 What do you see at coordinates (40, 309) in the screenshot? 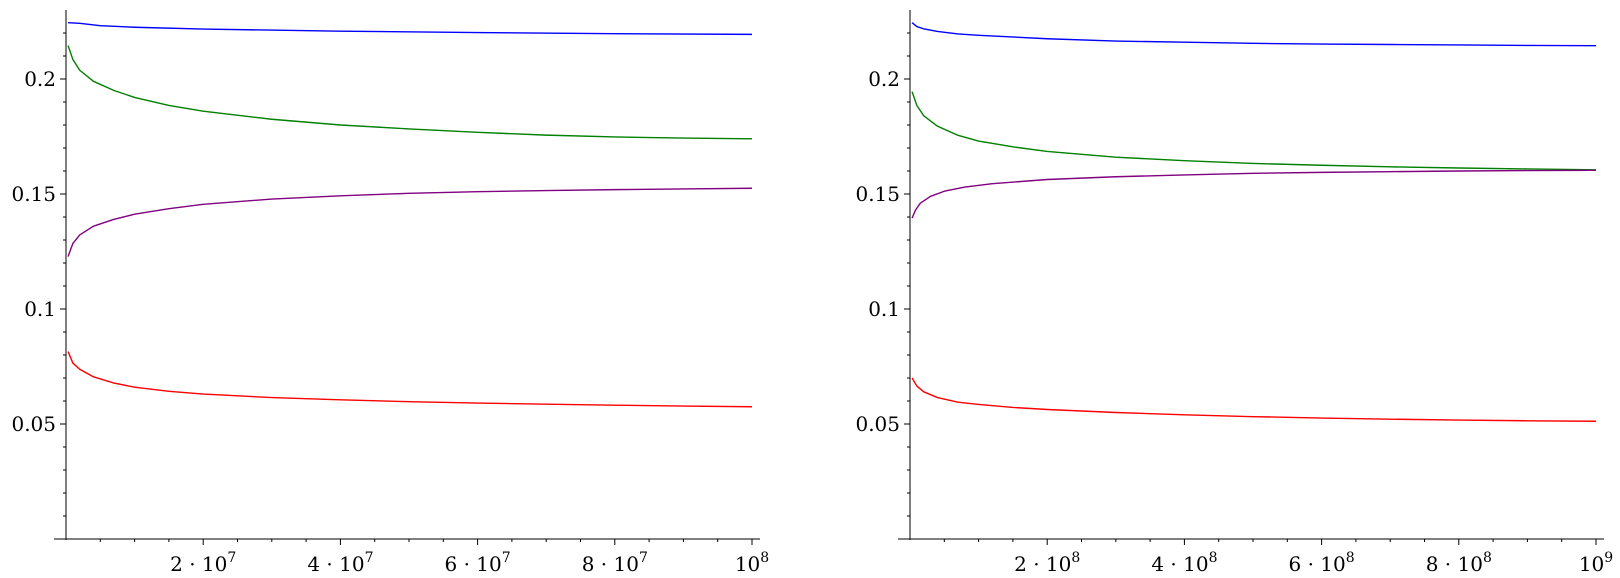
I see `c0-y-tick-label: 0.1` at bounding box center [40, 309].